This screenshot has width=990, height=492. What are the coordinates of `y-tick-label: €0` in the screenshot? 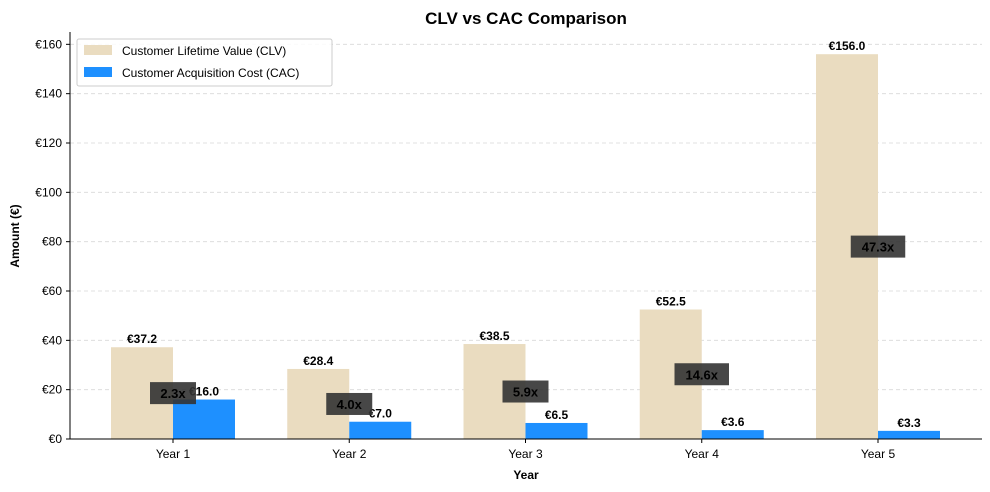 It's located at (56, 439).